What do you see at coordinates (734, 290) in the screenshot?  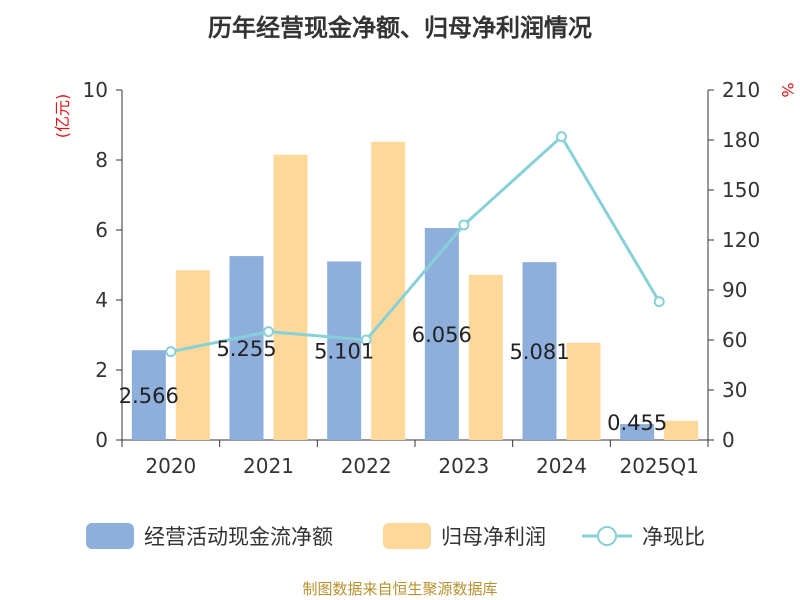 I see `y-right-tick-label: 90` at bounding box center [734, 290].